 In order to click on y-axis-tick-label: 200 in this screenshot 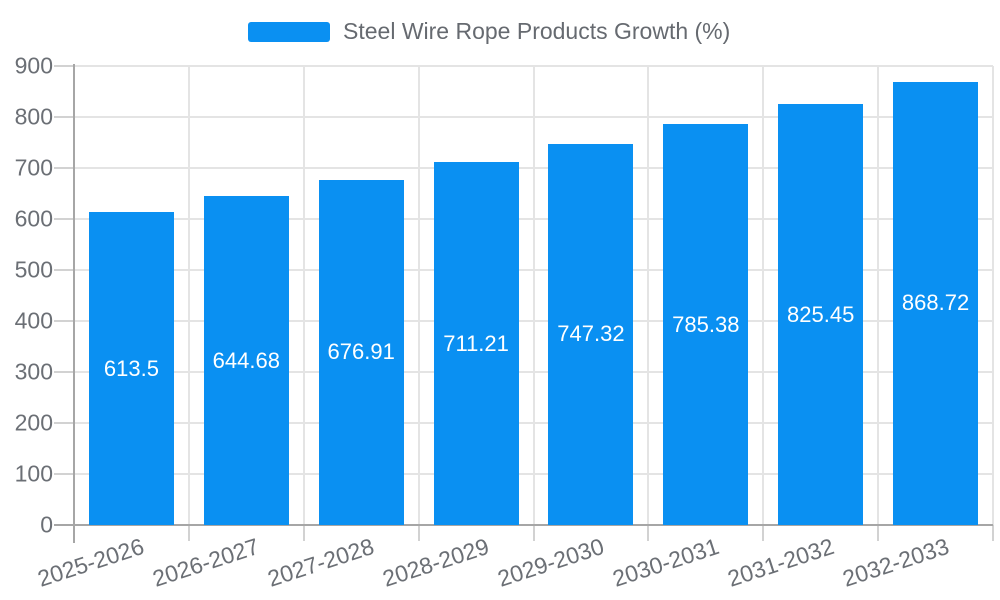, I will do `click(33, 422)`.